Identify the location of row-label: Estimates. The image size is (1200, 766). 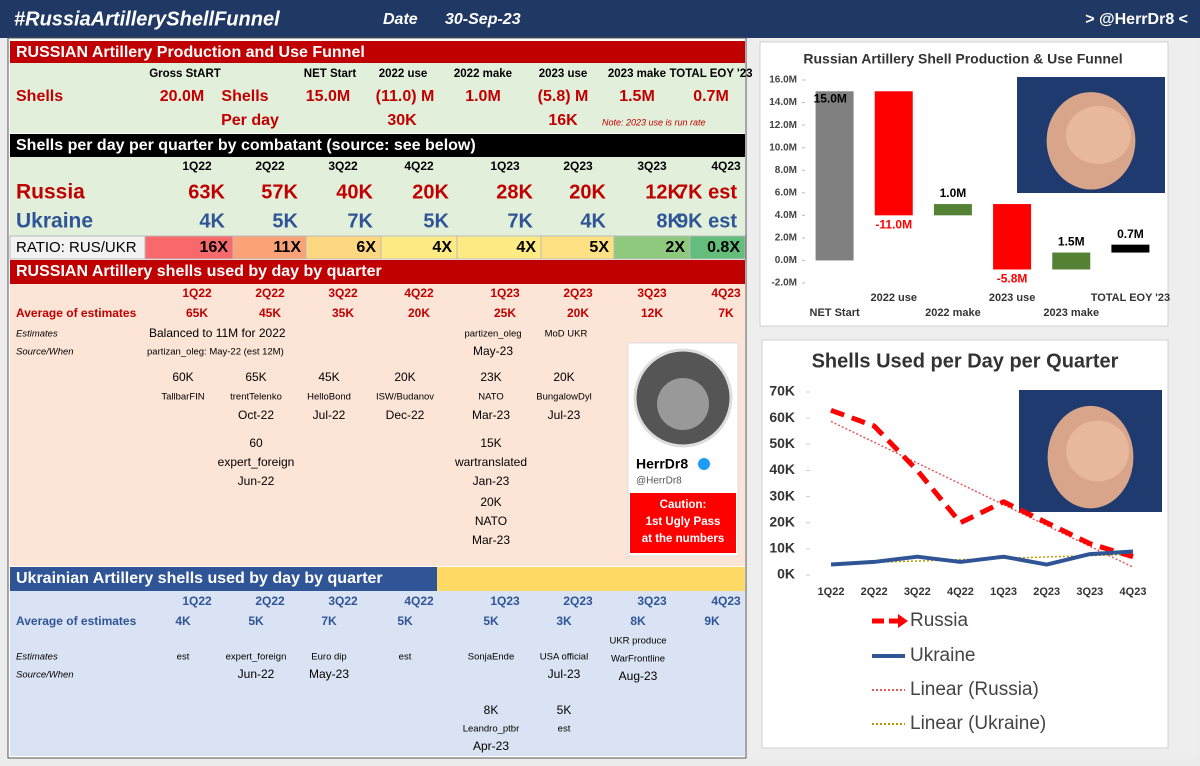
(37, 334).